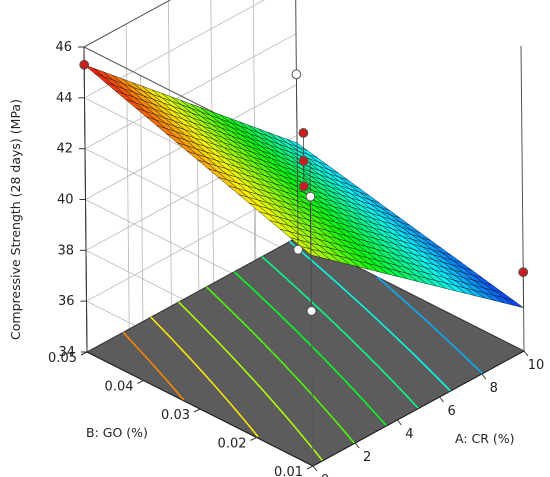 Image resolution: width=550 pixels, height=477 pixels. What do you see at coordinates (232, 444) in the screenshot?
I see `y-tick-label: 0.02` at bounding box center [232, 444].